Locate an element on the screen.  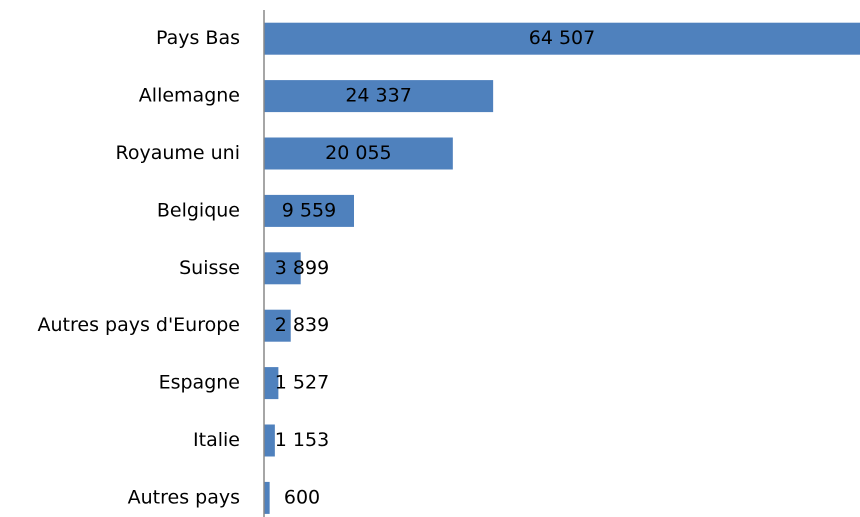
value-label: 2 839 is located at coordinates (302, 325).